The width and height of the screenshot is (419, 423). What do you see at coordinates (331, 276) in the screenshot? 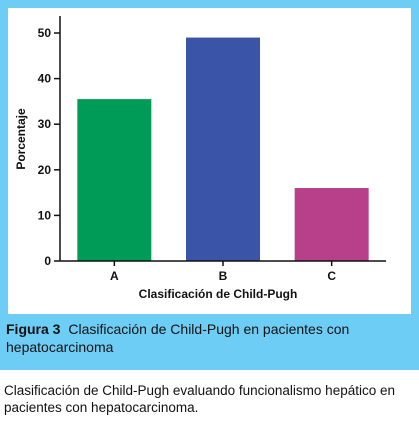
I see `x-tick-label: C` at bounding box center [331, 276].